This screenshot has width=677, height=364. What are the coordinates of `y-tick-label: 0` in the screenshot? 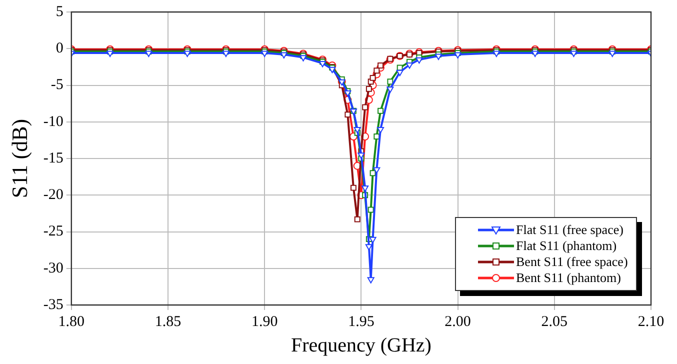 It's located at (60, 48).